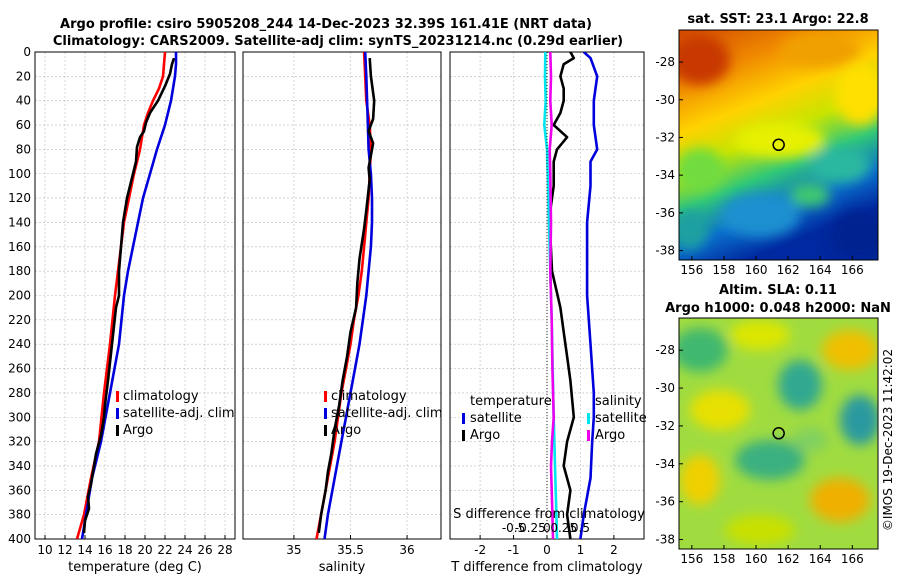 The width and height of the screenshot is (900, 580). What do you see at coordinates (104, 550) in the screenshot?
I see `x-tick-label: 16` at bounding box center [104, 550].